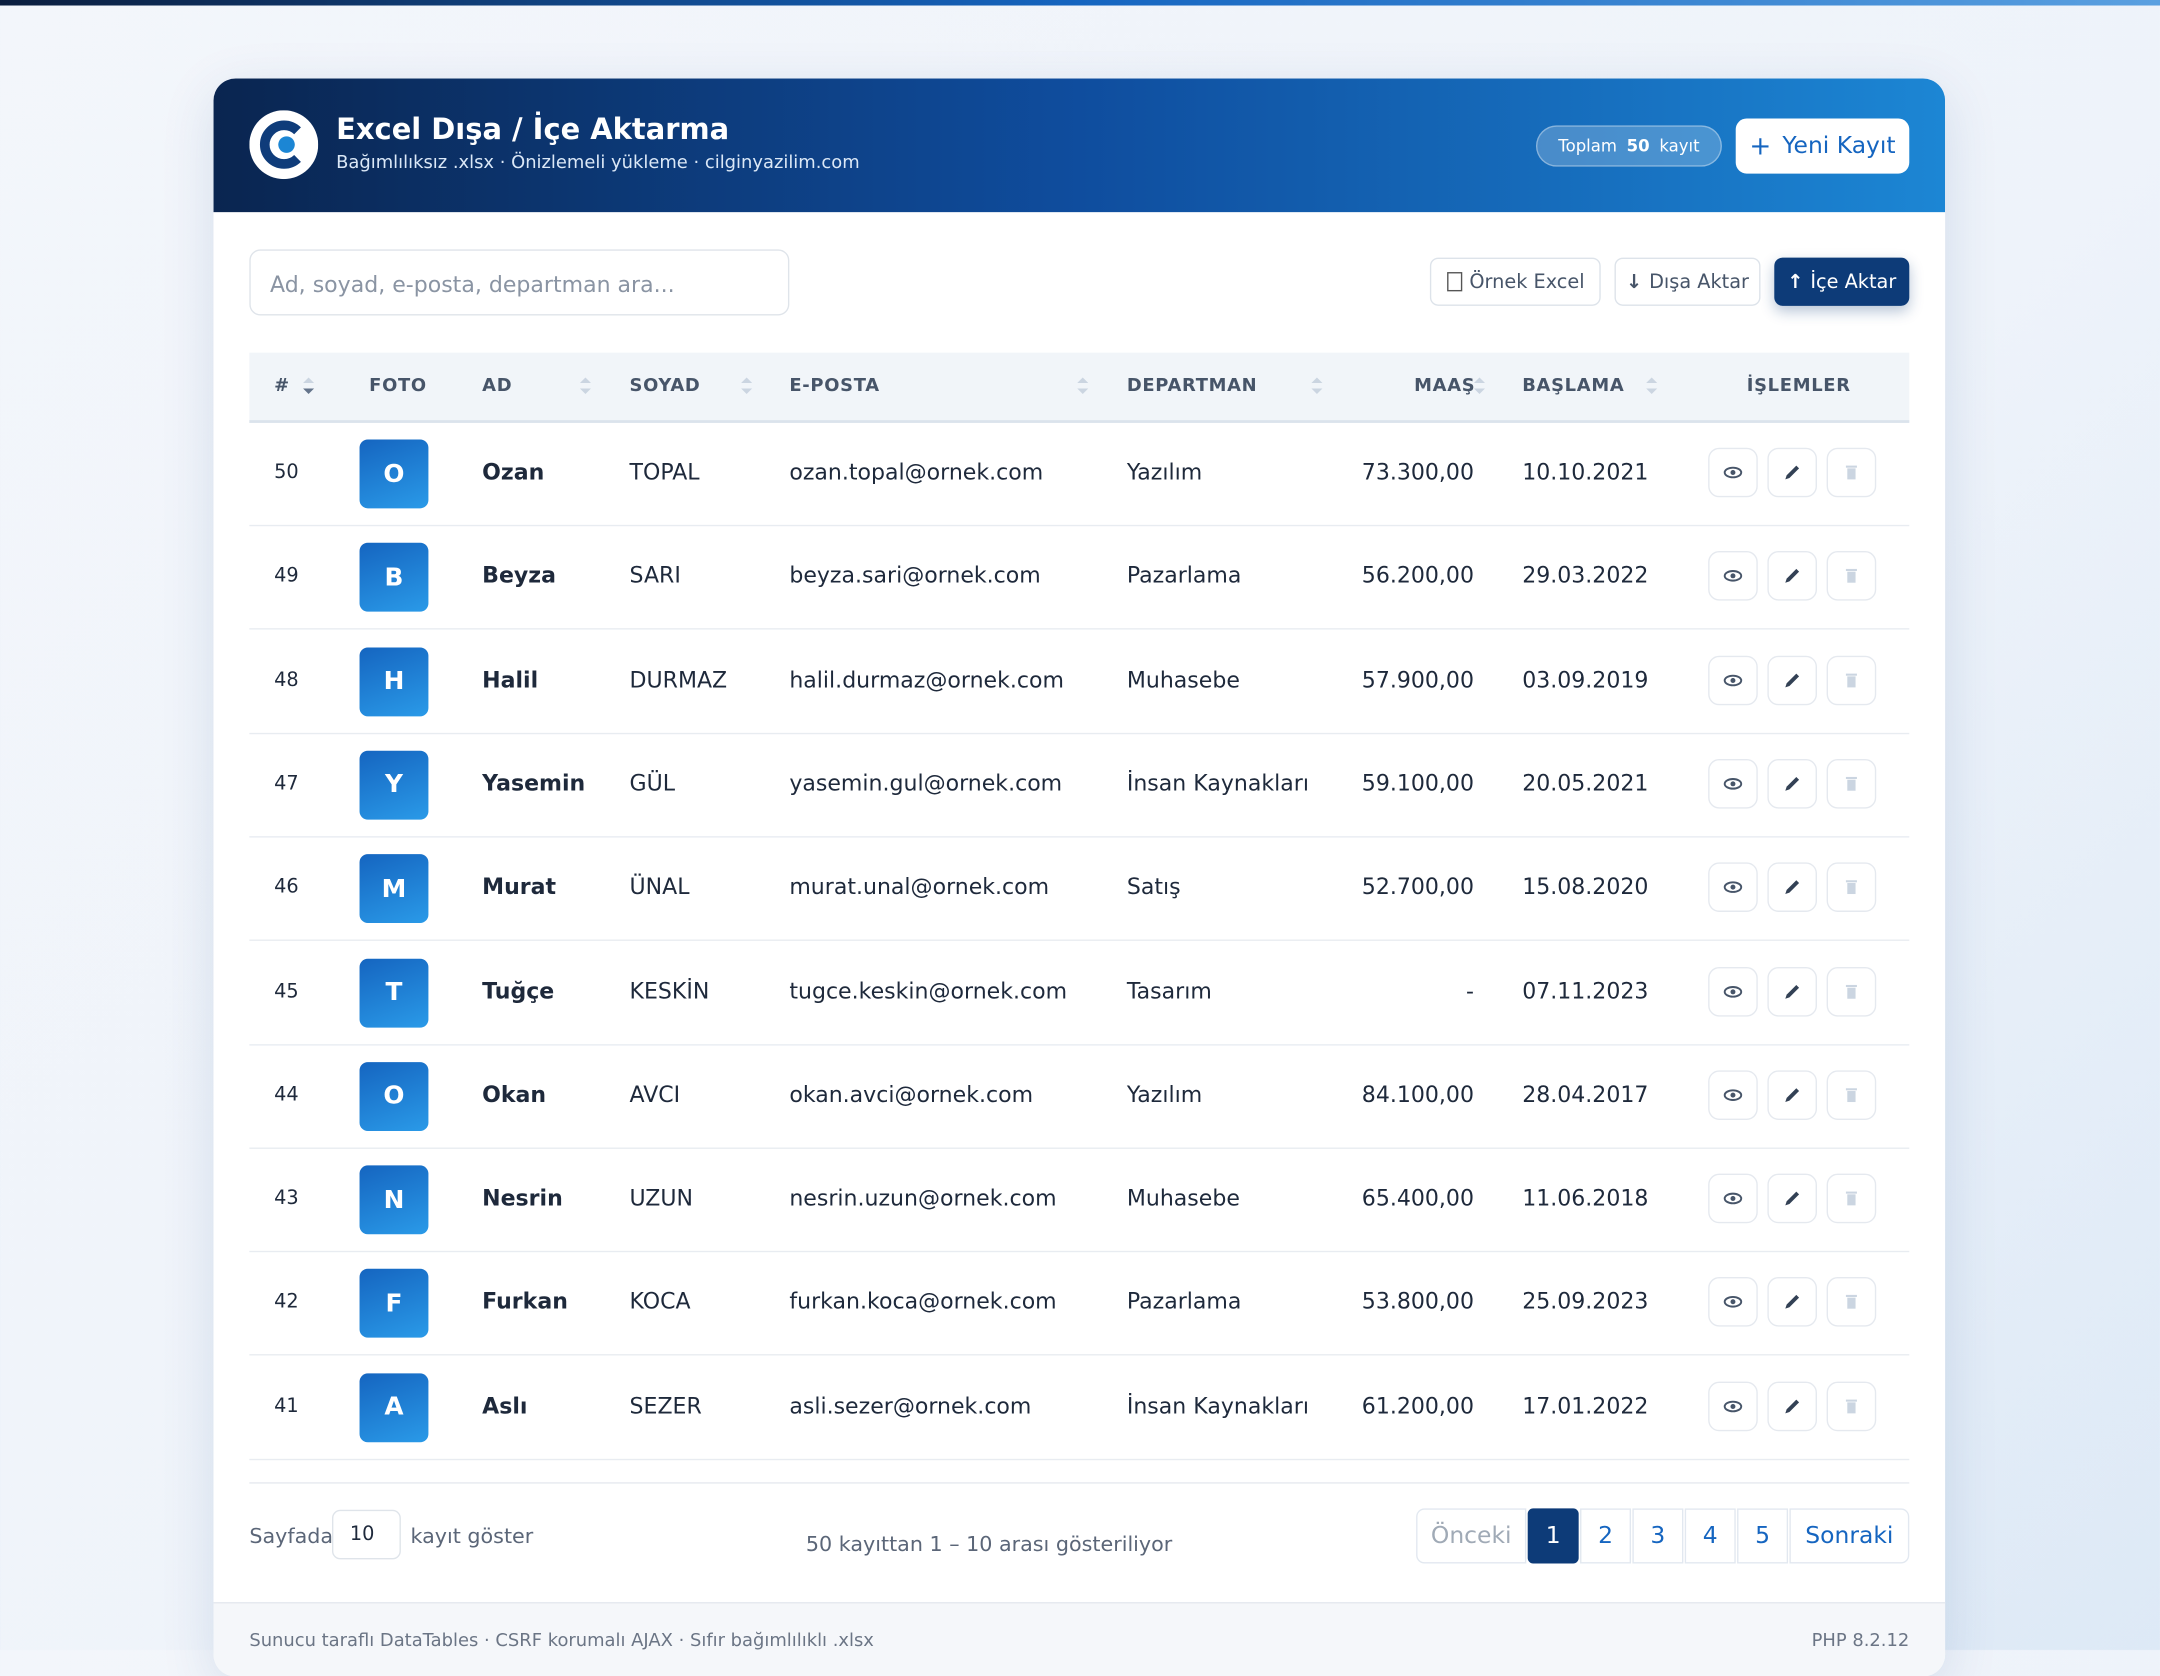  Describe the element at coordinates (1192, 386) in the screenshot. I see `column-header: DEPARTMAN` at that location.